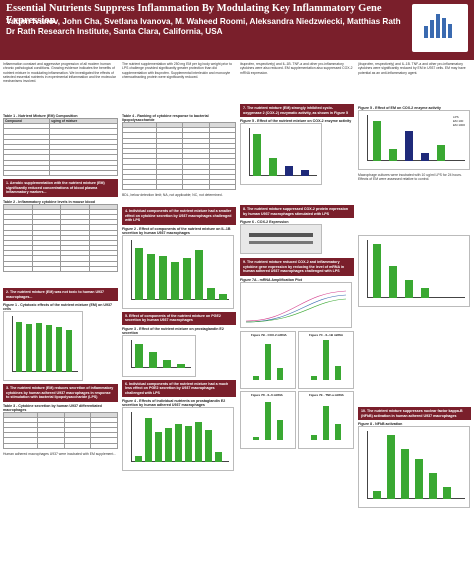 This screenshot has width=474, height=579. I want to click on fig7b-chart: Figure 7B - COX-2 mRNA, so click(268, 359).